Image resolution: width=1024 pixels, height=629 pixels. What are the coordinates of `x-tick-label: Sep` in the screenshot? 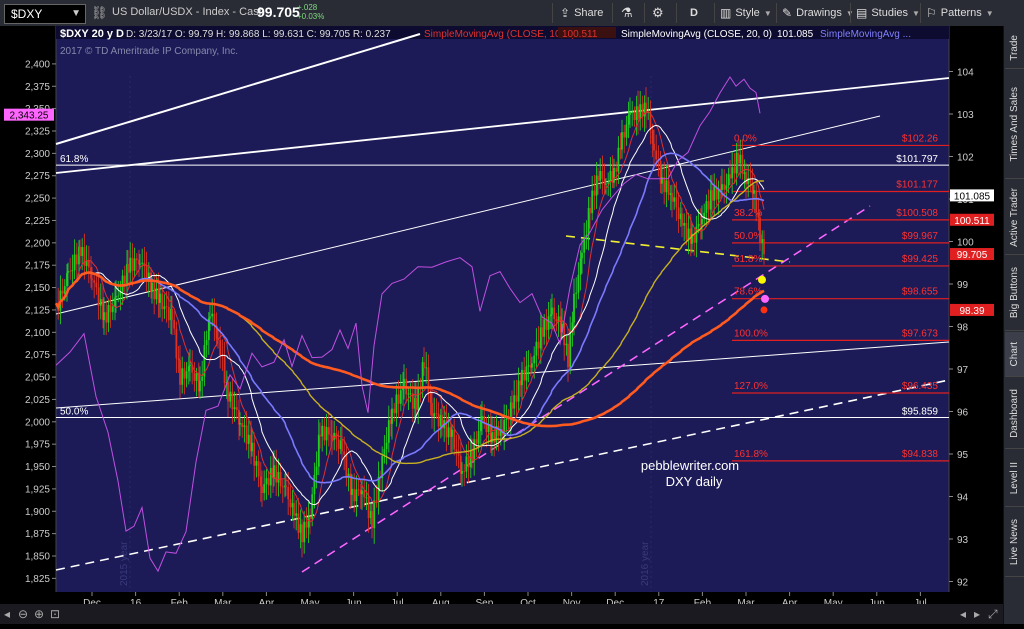 It's located at (485, 603).